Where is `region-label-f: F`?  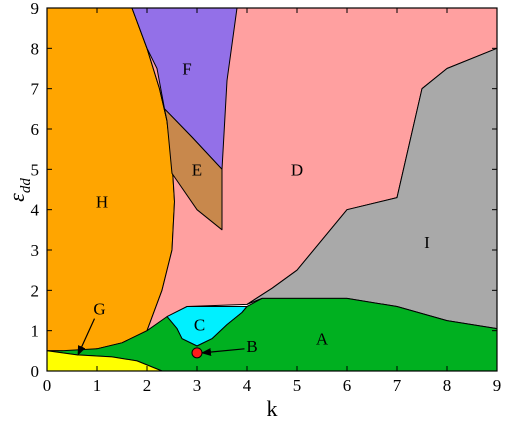 region-label-f: F is located at coordinates (186, 69).